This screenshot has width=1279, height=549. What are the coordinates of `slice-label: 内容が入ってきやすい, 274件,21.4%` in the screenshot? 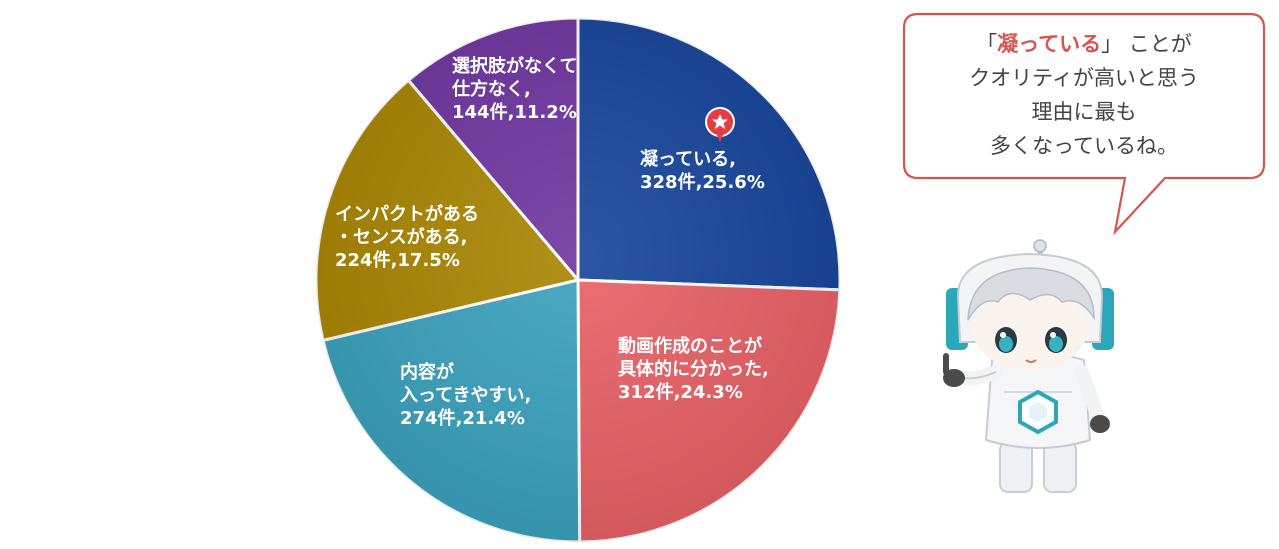 It's located at (465, 395).